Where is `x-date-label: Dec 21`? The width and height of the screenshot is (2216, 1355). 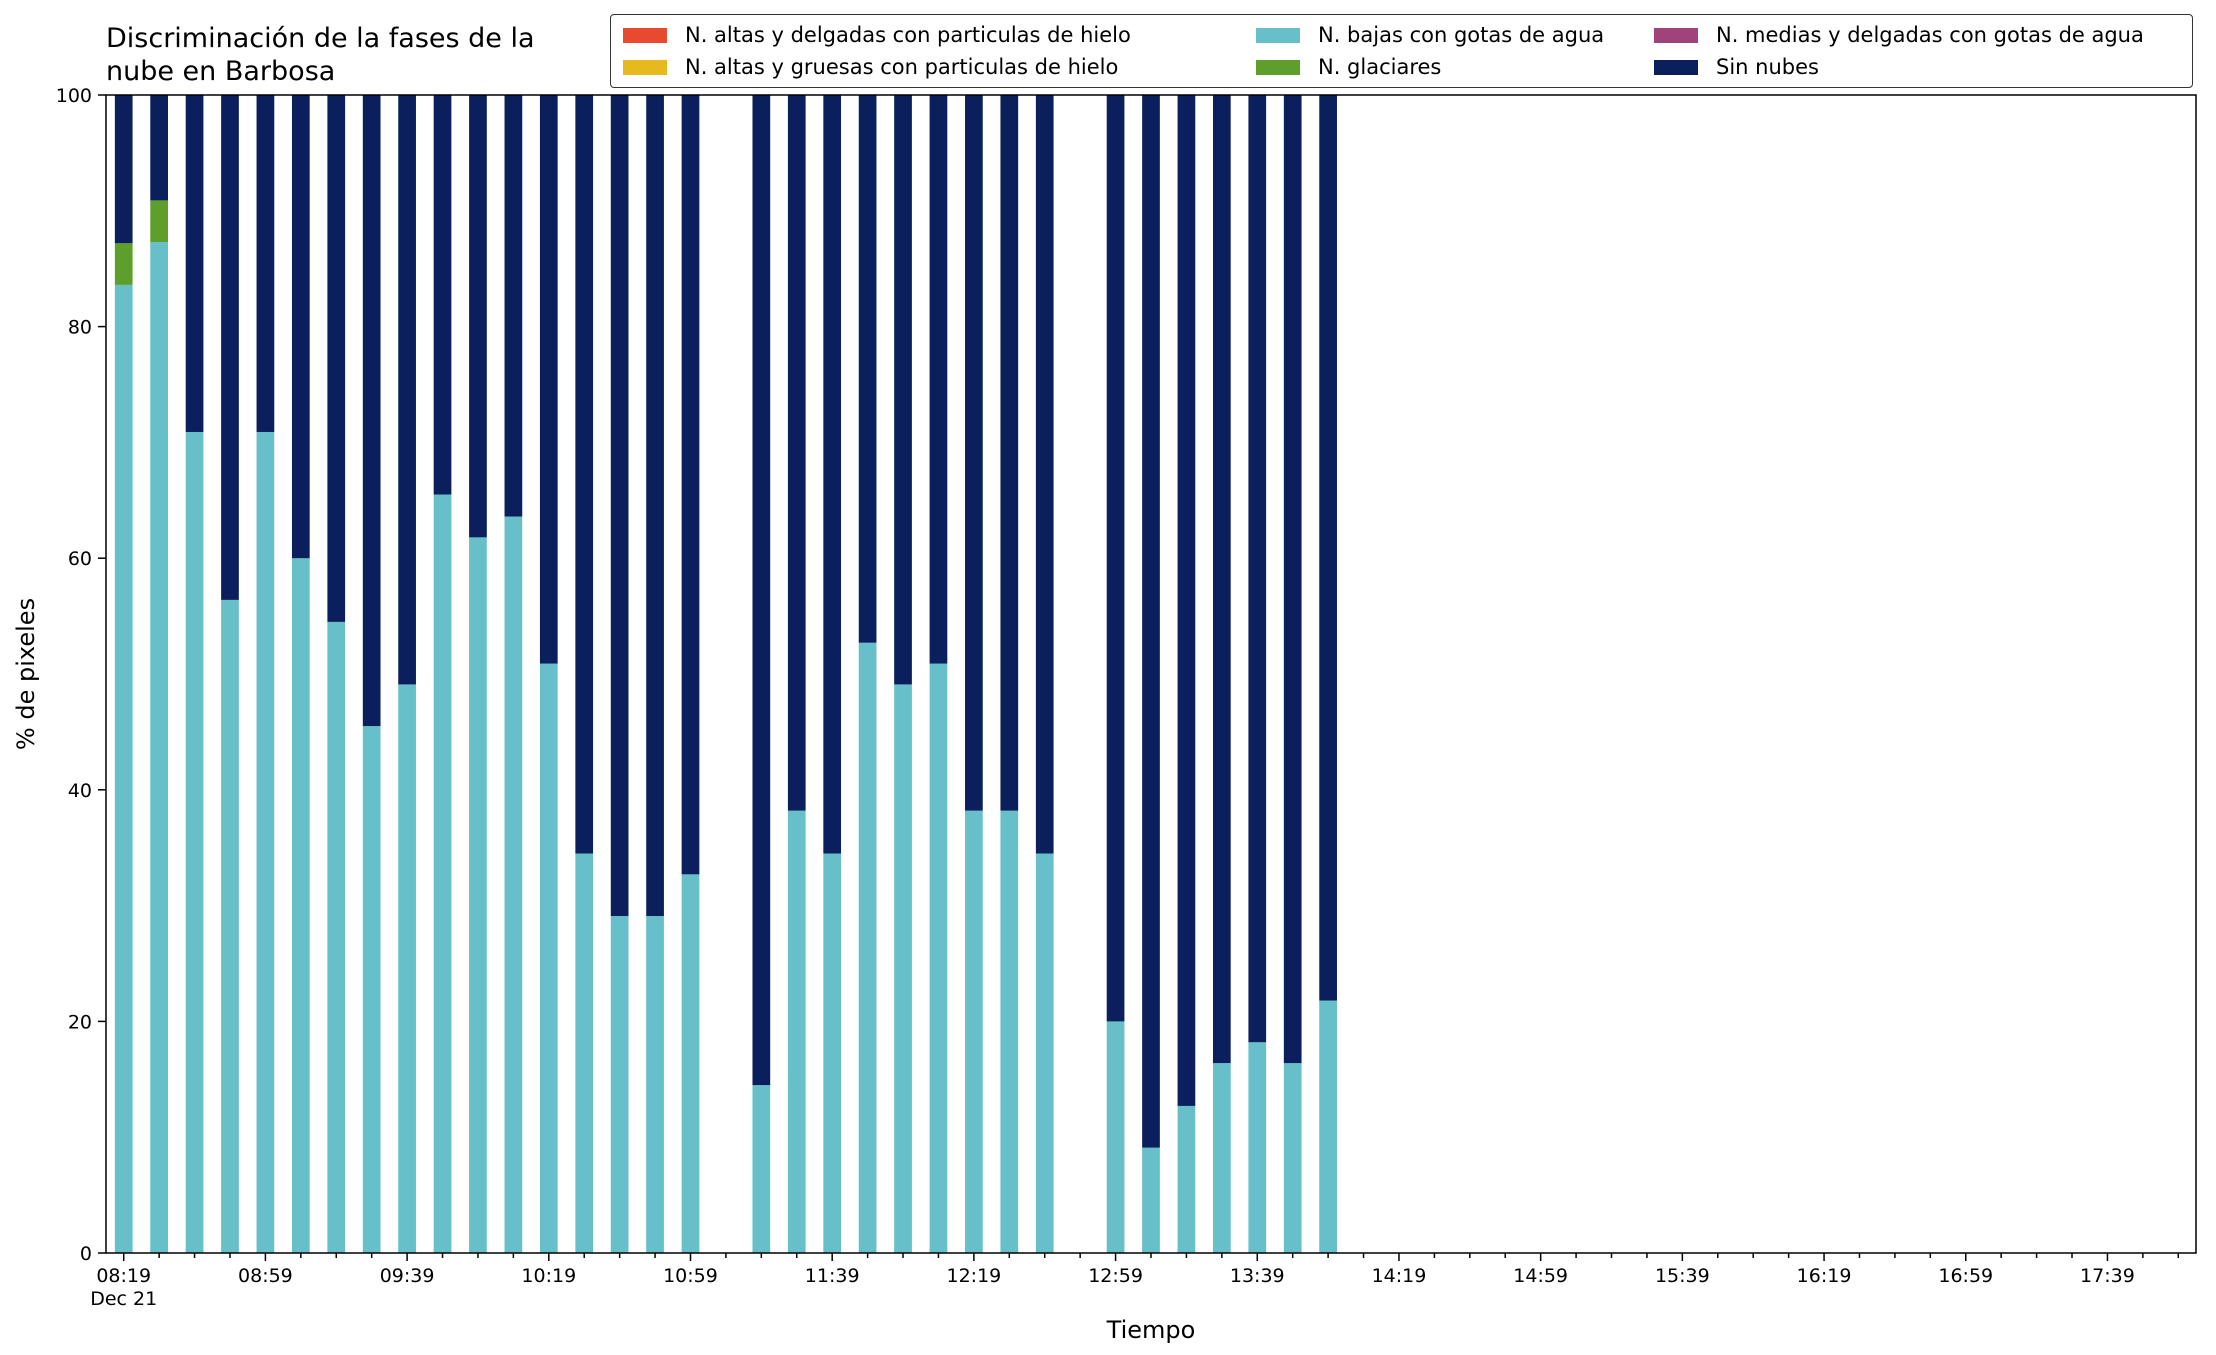 x-date-label: Dec 21 is located at coordinates (123, 1299).